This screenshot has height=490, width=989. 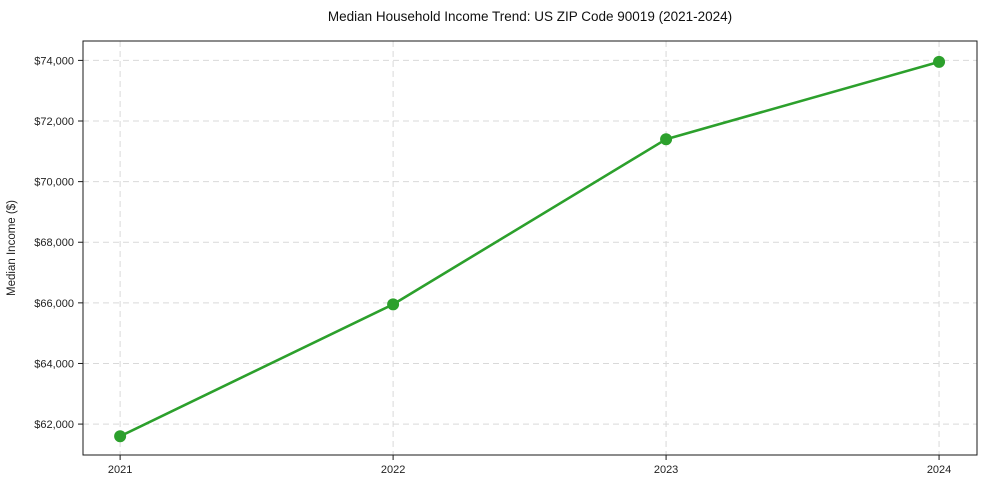 I want to click on y-tick-label: $62,000, so click(x=54, y=425).